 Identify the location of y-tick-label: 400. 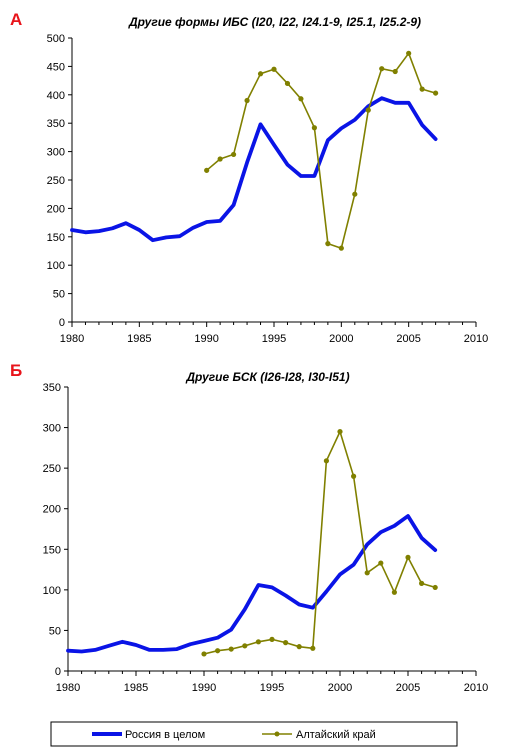
(56, 96).